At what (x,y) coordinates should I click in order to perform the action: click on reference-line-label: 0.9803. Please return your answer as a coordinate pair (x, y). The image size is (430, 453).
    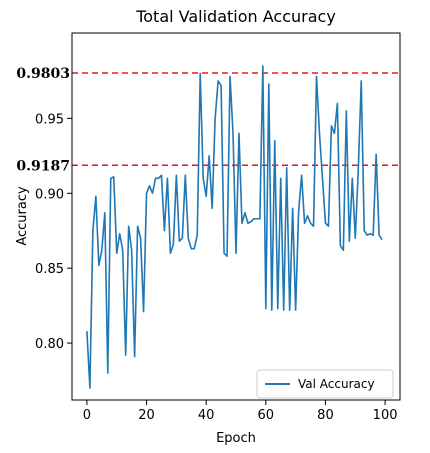
    Looking at the image, I should click on (43, 74).